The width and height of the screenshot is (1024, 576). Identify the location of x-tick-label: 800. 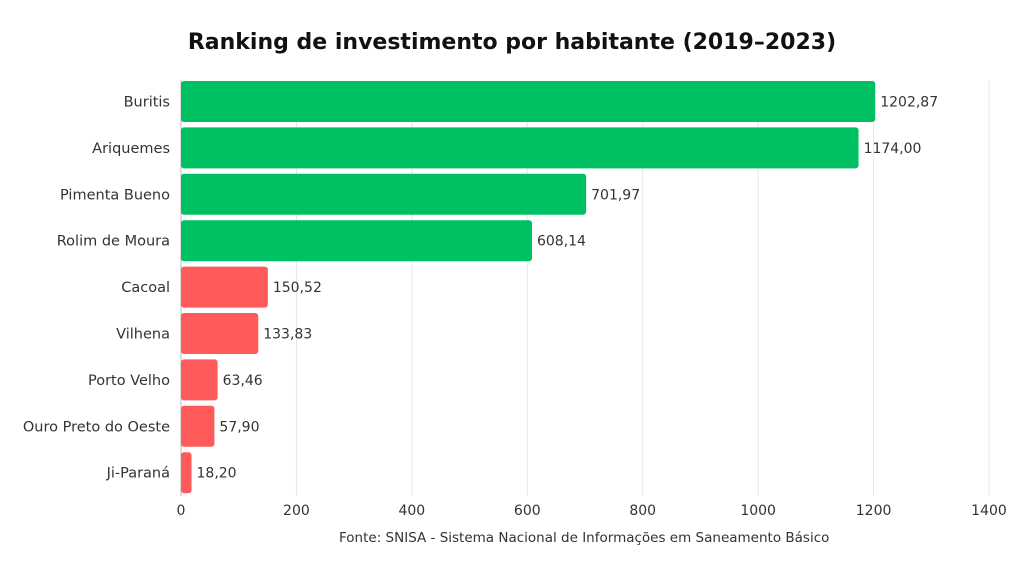
(642, 511).